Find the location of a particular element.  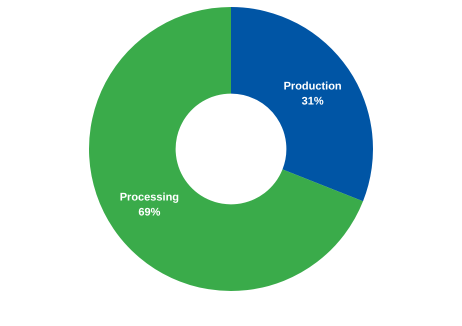

data-label: 31% is located at coordinates (313, 102).